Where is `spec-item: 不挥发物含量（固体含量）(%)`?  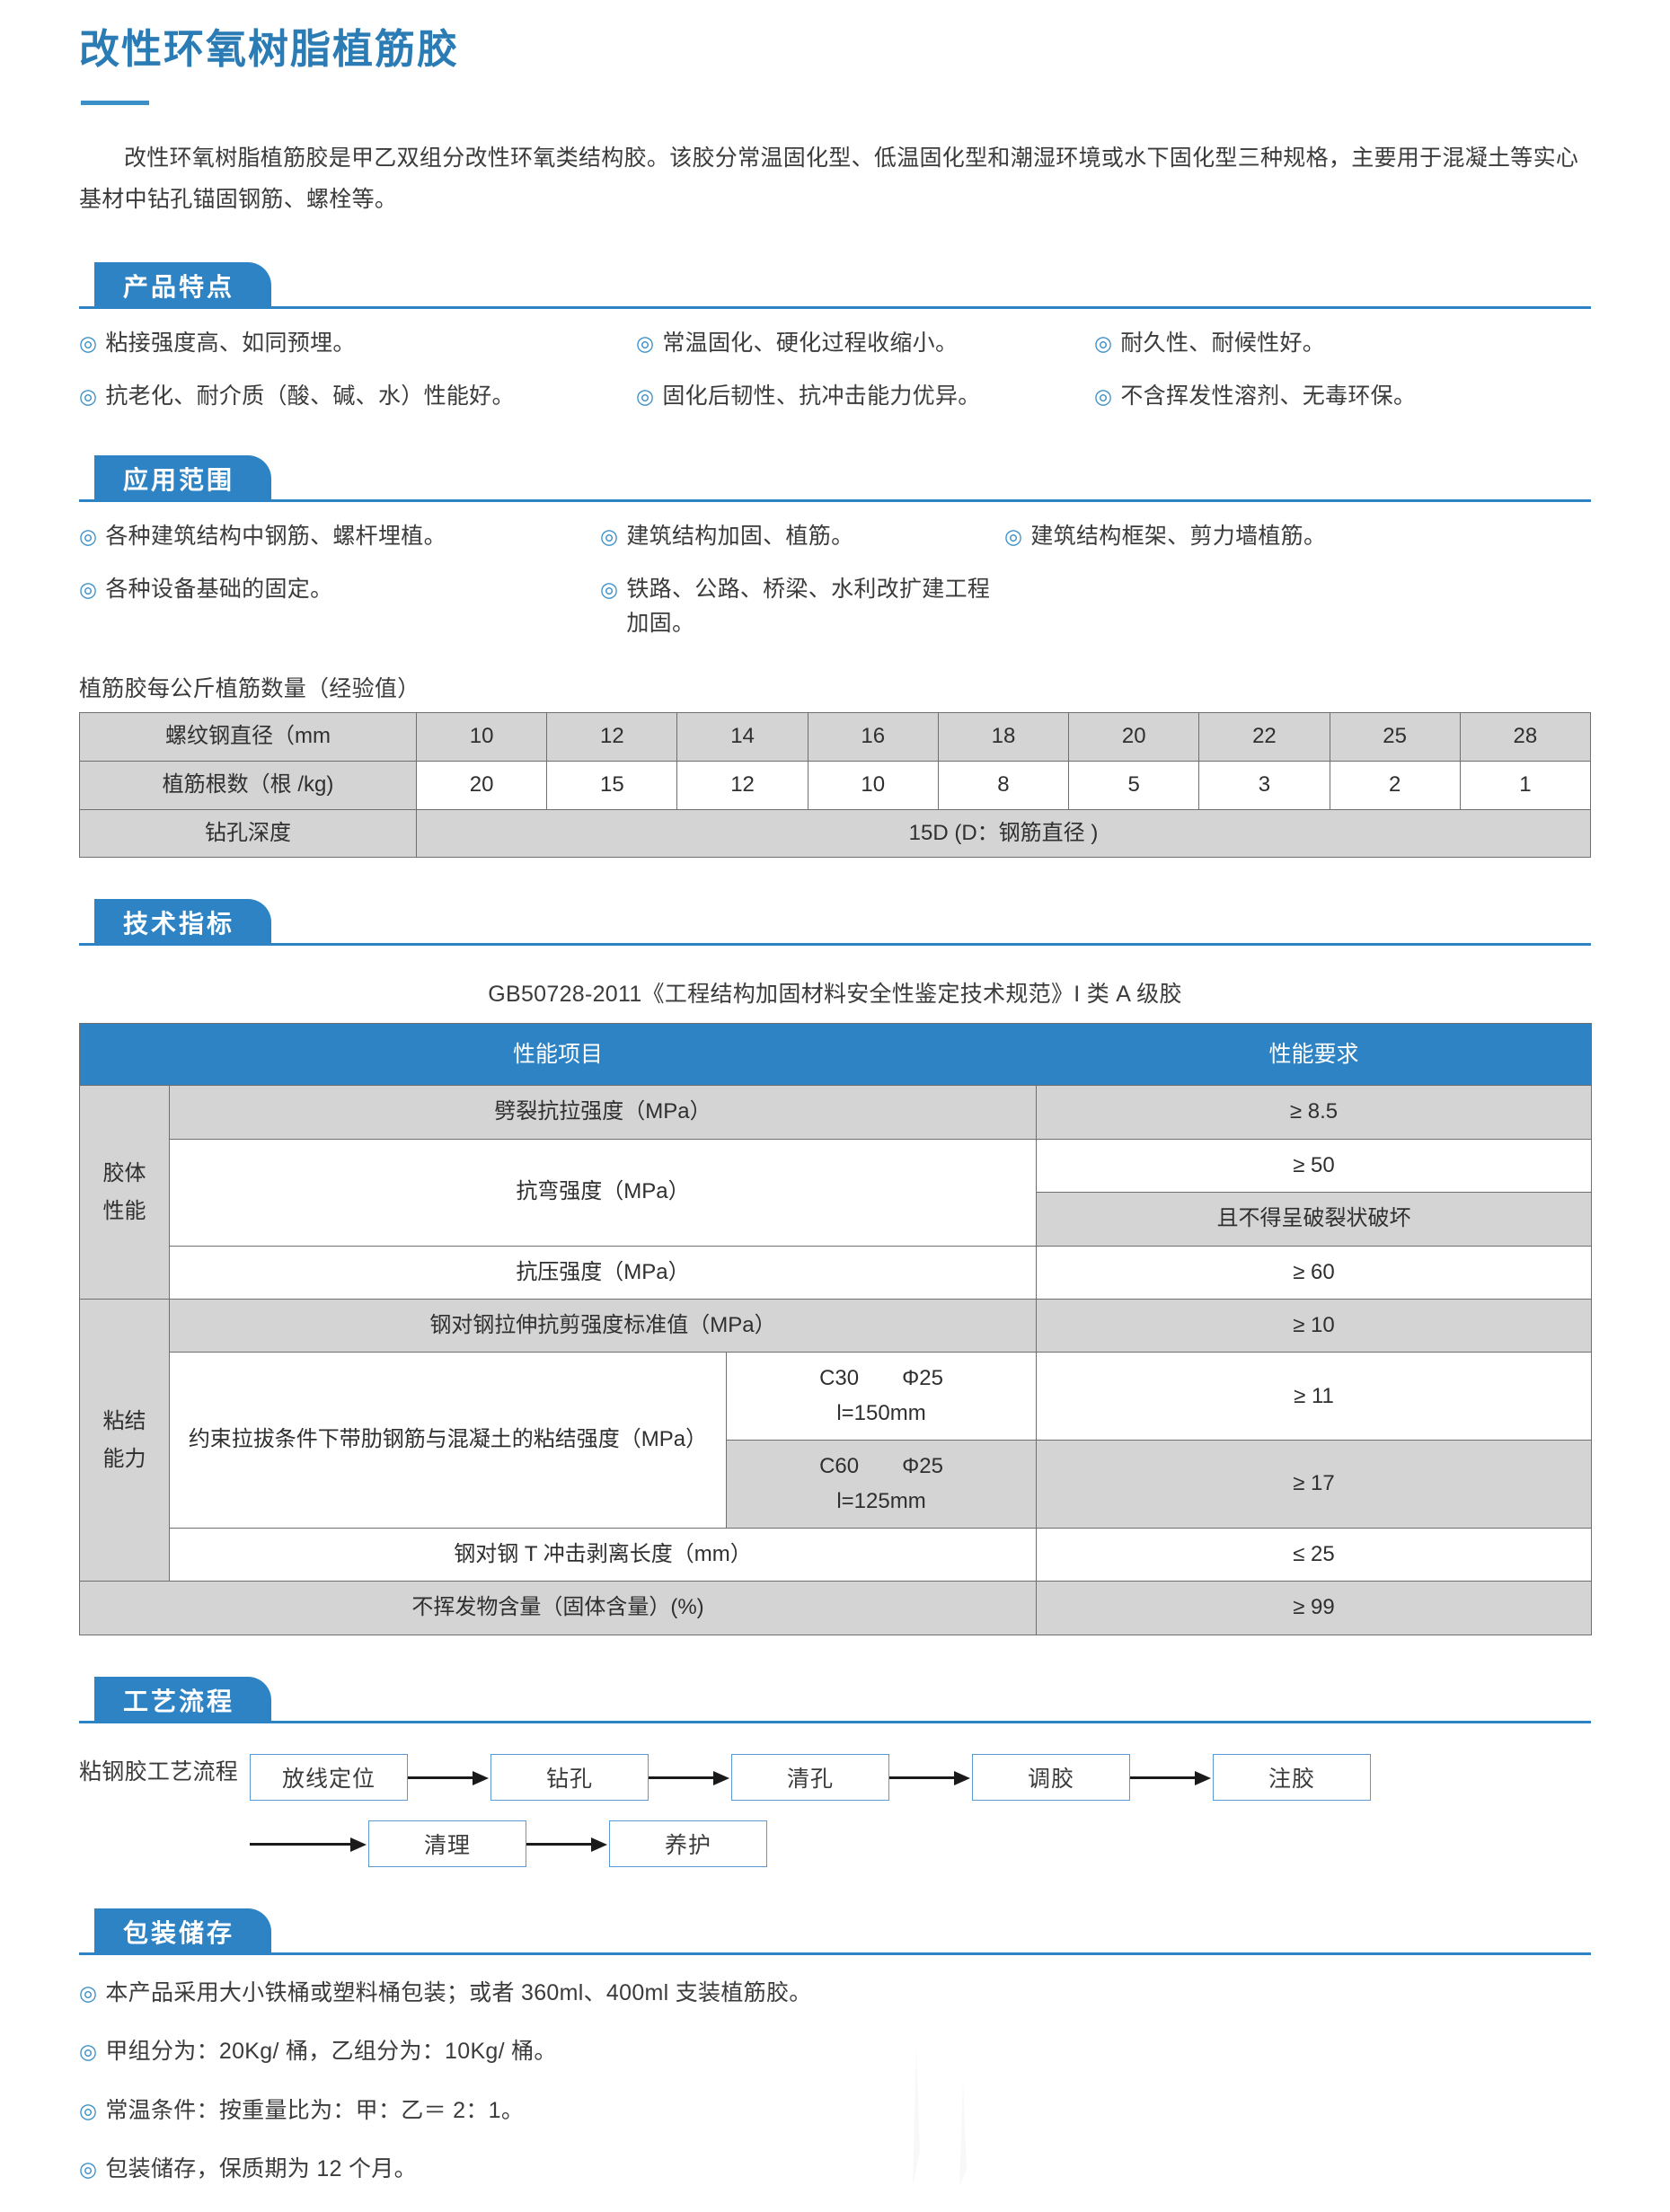
spec-item: 不挥发物含量（固体含量）(%) is located at coordinates (558, 1608).